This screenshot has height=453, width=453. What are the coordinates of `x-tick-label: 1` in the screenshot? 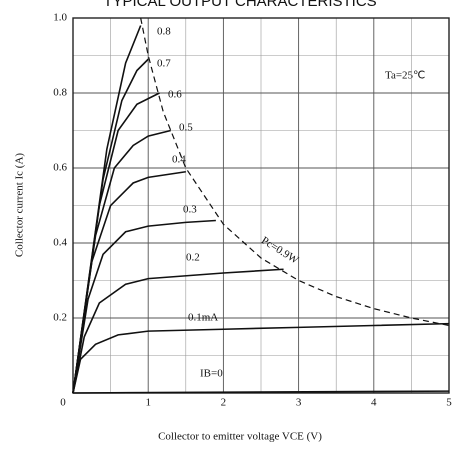 It's located at (148, 403).